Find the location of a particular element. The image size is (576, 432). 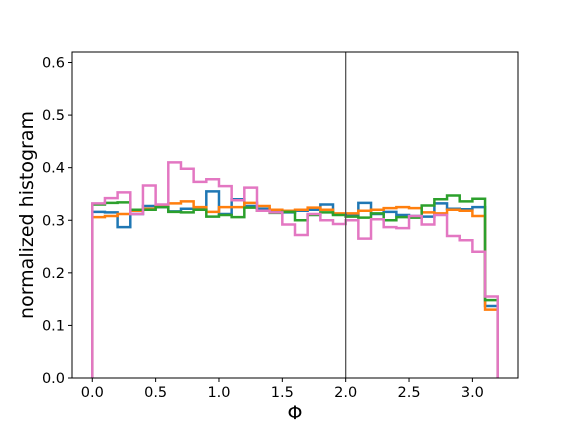

y-tick-label: 0.5 is located at coordinates (53, 116).